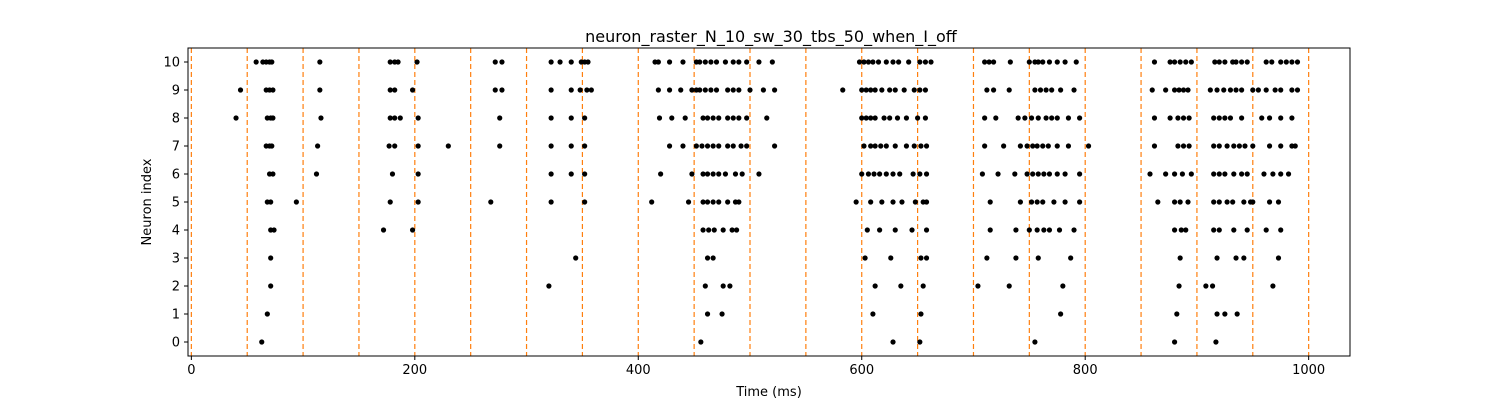 The width and height of the screenshot is (1500, 400). Describe the element at coordinates (191, 370) in the screenshot. I see `x-tick-label: 0` at that location.